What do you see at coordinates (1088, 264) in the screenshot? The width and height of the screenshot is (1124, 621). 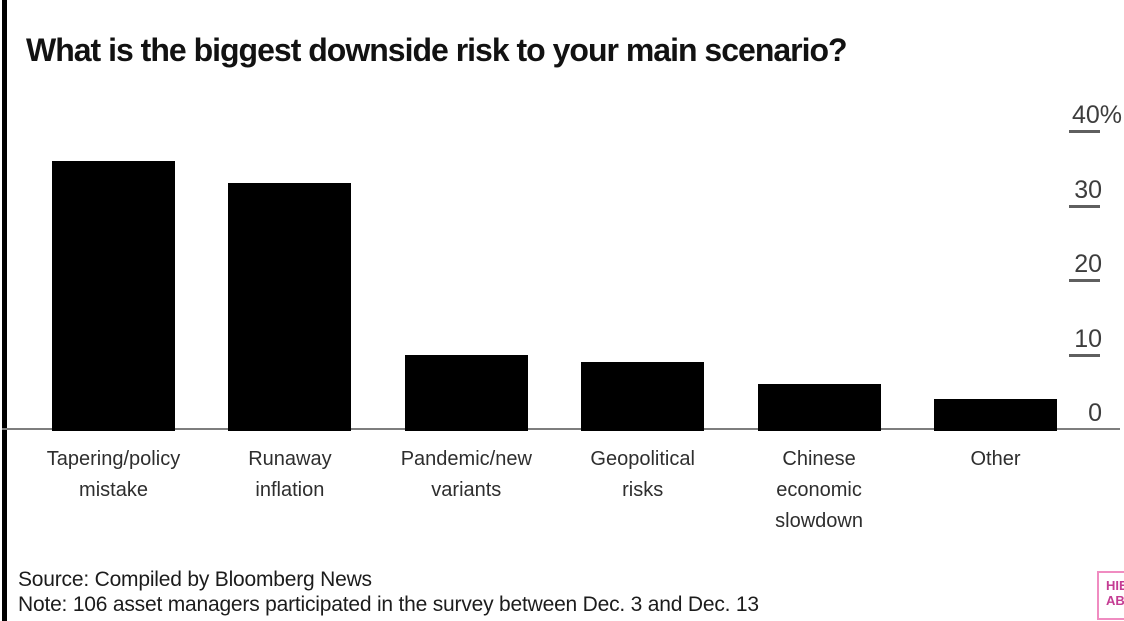 I see `y-axis-tick-label-20: 20` at bounding box center [1088, 264].